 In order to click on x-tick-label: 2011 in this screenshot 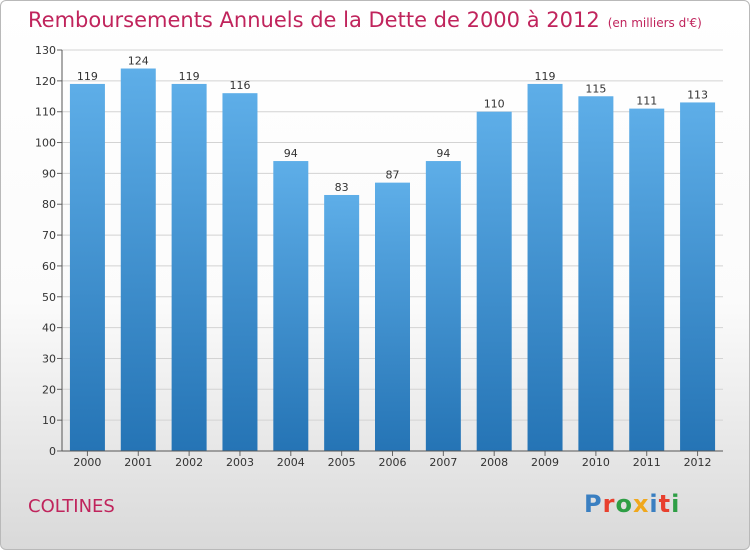, I will do `click(647, 462)`.